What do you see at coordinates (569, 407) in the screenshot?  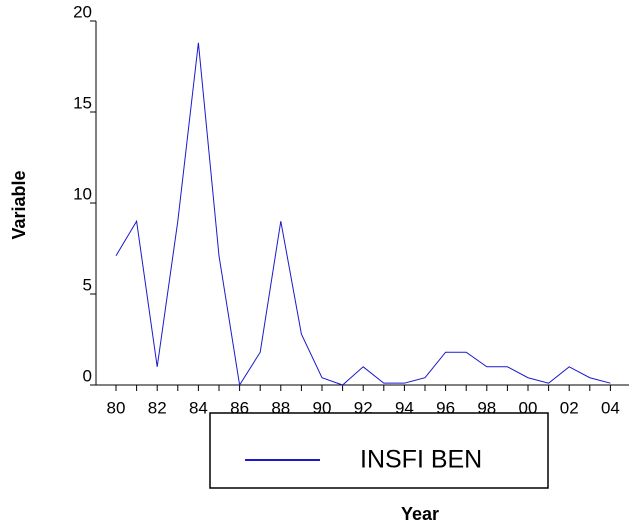 I see `x-tick-label: 02` at bounding box center [569, 407].